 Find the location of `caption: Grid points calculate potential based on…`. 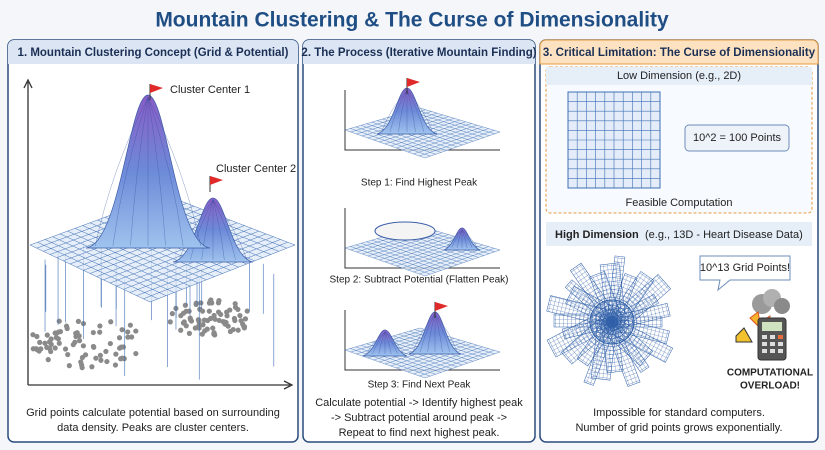

caption: Grid points calculate potential based on… is located at coordinates (153, 413).